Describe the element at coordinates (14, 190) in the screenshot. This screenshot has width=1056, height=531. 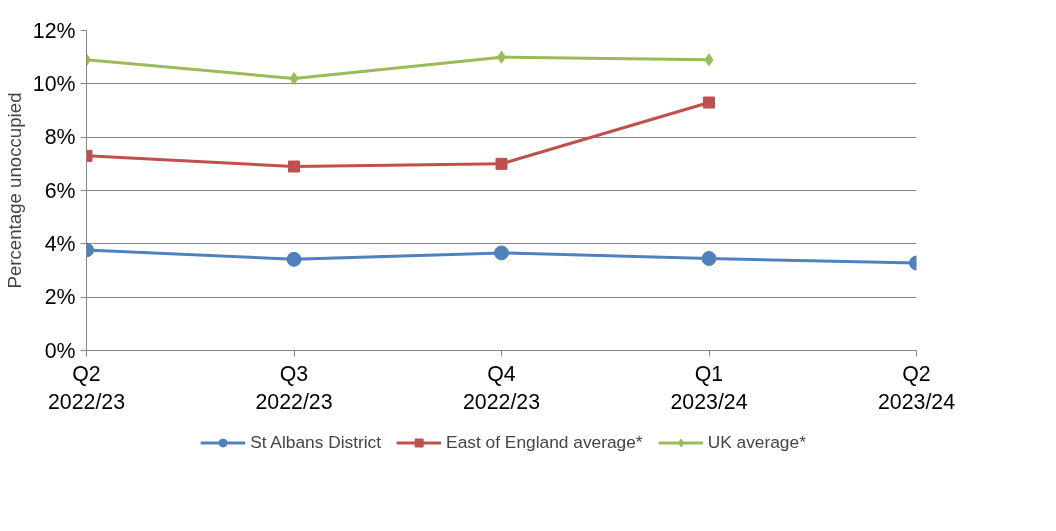
I see `y-axis-title: Percentage unoccupied` at that location.